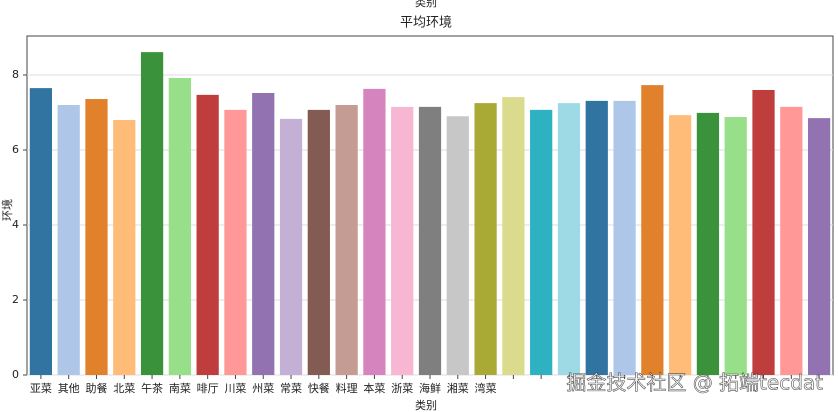  I want to click on super-title: 类别, so click(426, 4).